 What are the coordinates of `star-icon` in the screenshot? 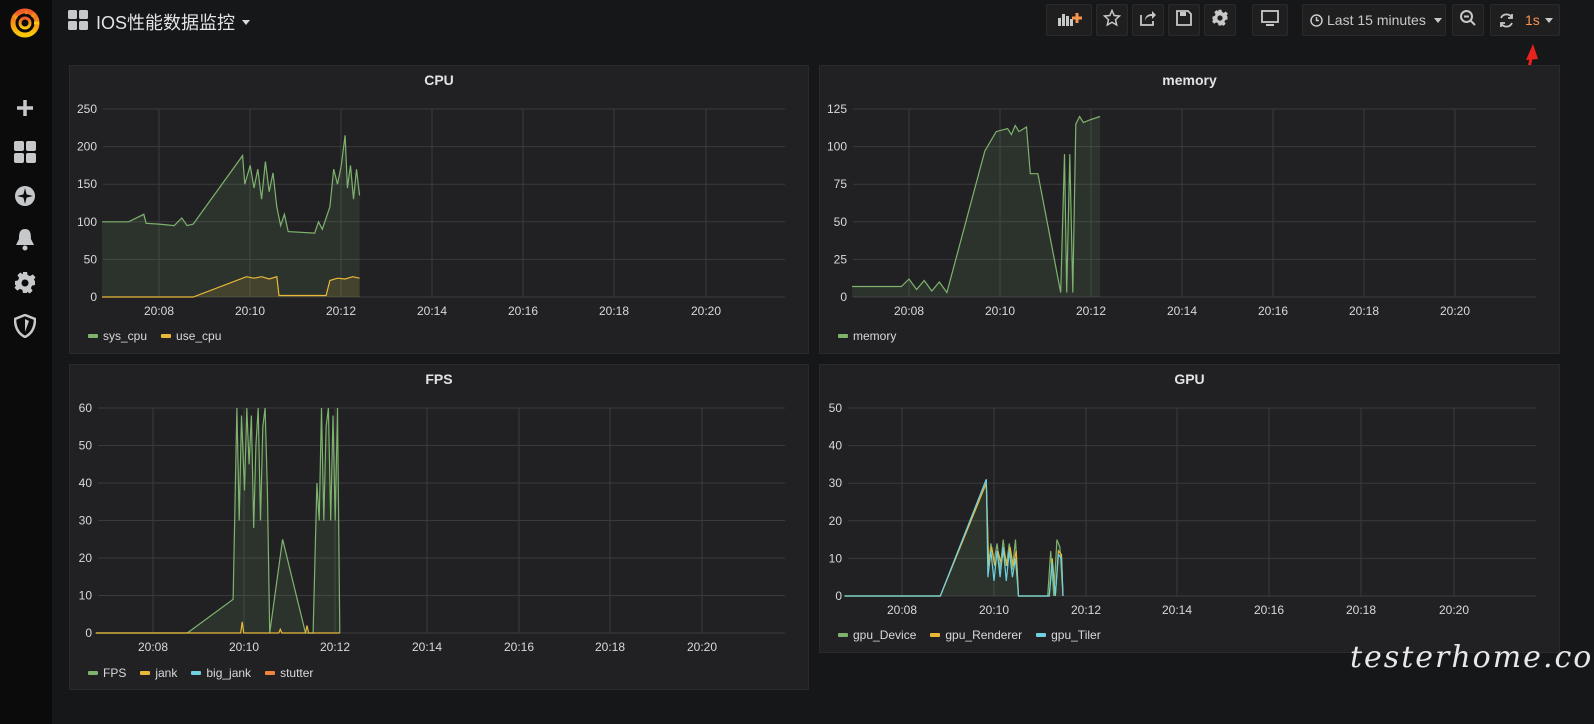 It's located at (1112, 20).